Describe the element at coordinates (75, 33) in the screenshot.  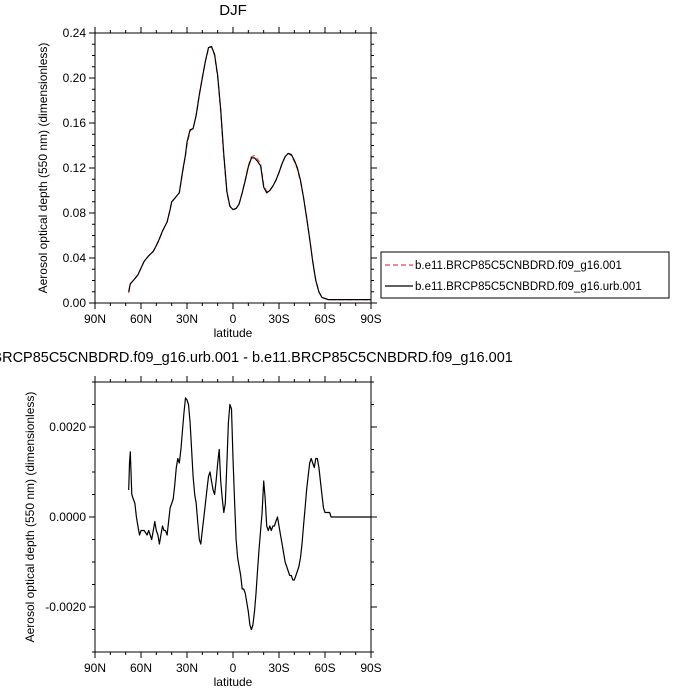
I see `y-tick-label: 0.24` at that location.